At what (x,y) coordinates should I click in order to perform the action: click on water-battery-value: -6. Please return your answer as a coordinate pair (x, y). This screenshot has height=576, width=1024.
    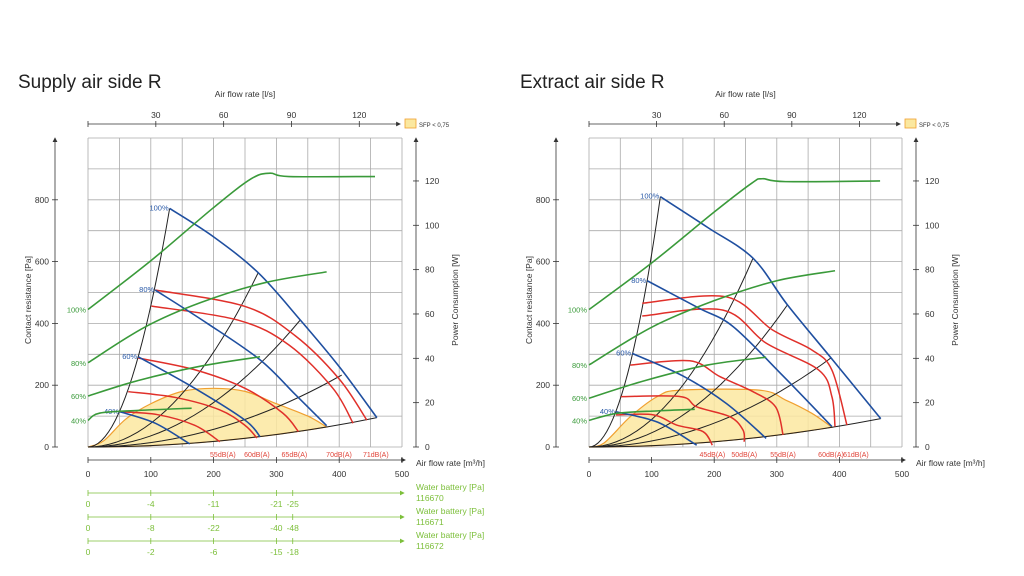
    Looking at the image, I should click on (214, 552).